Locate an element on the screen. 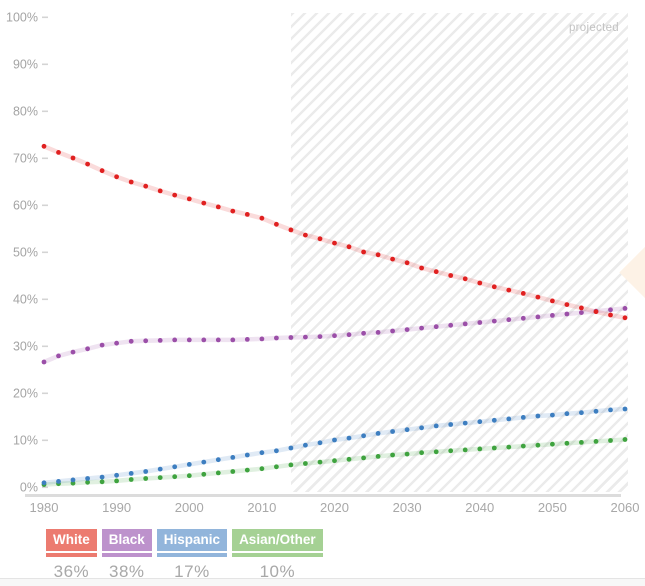 The image size is (645, 586). legend-value-hispanic: 17% is located at coordinates (192, 571).